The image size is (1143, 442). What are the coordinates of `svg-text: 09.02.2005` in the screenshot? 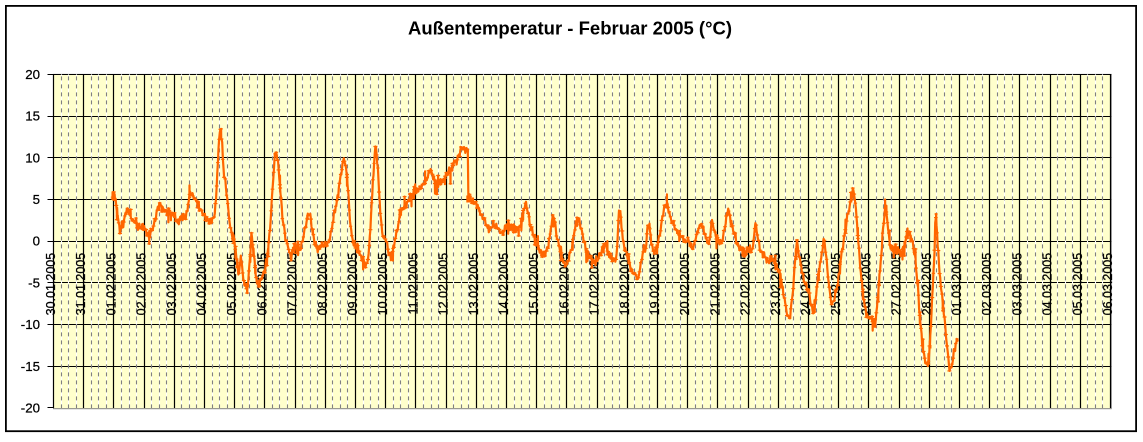 It's located at (353, 284).